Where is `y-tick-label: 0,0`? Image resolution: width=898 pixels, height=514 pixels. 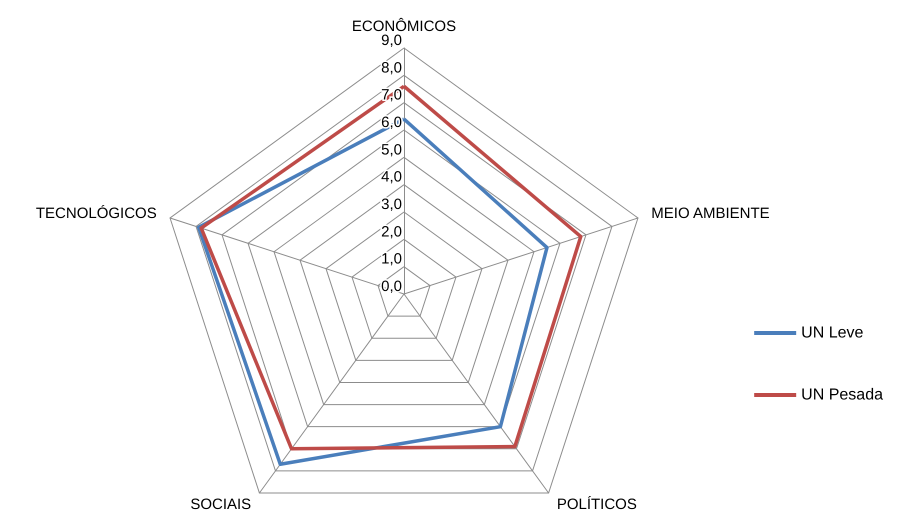 y-tick-label: 0,0 is located at coordinates (391, 286).